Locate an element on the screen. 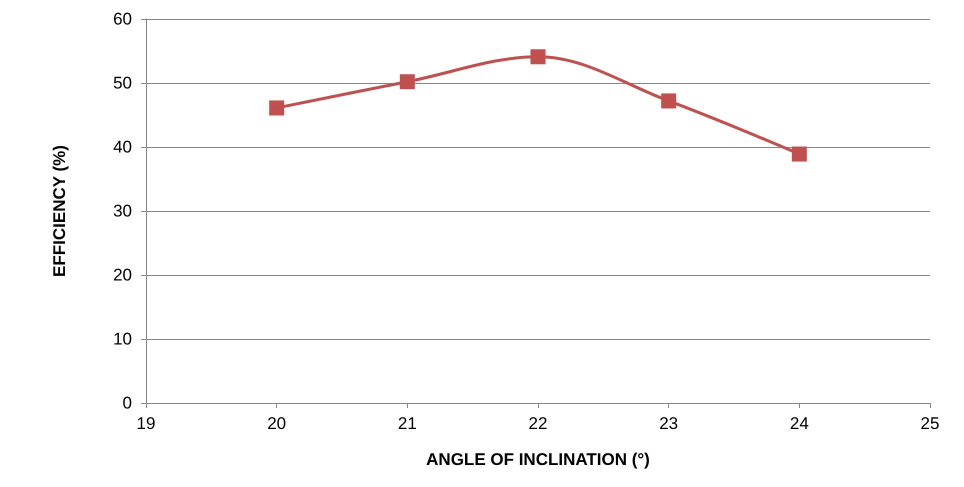 Image resolution: width=964 pixels, height=487 pixels. y-tick-label: 40 is located at coordinates (122, 147).